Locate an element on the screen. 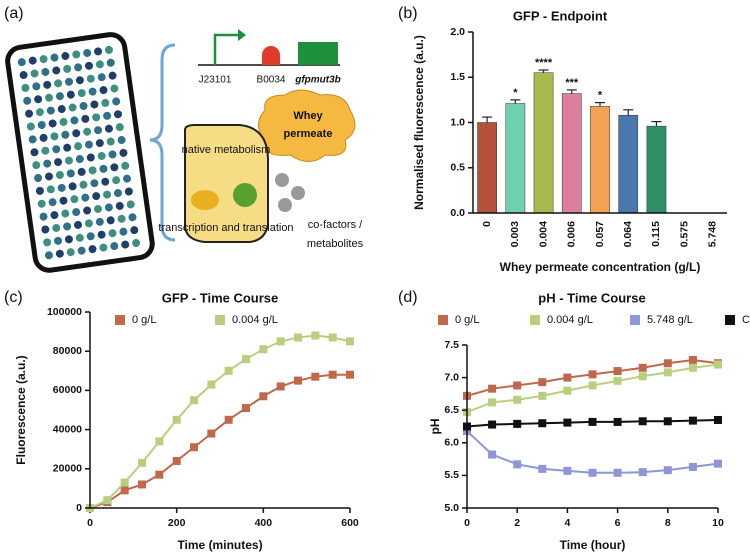  x-axis-label: Whey permeate concentration (g/L) is located at coordinates (600, 267).